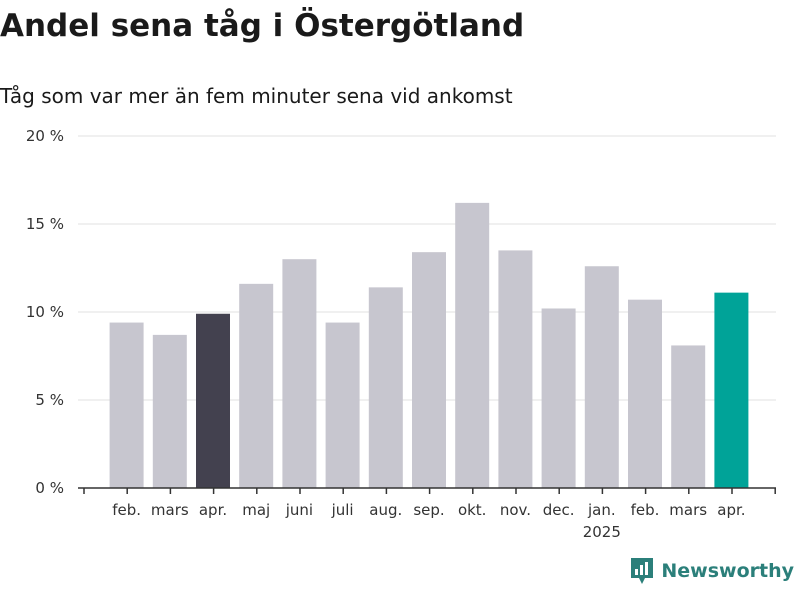 This screenshot has width=800, height=600. I want to click on x-tick-label: jan., so click(601, 510).